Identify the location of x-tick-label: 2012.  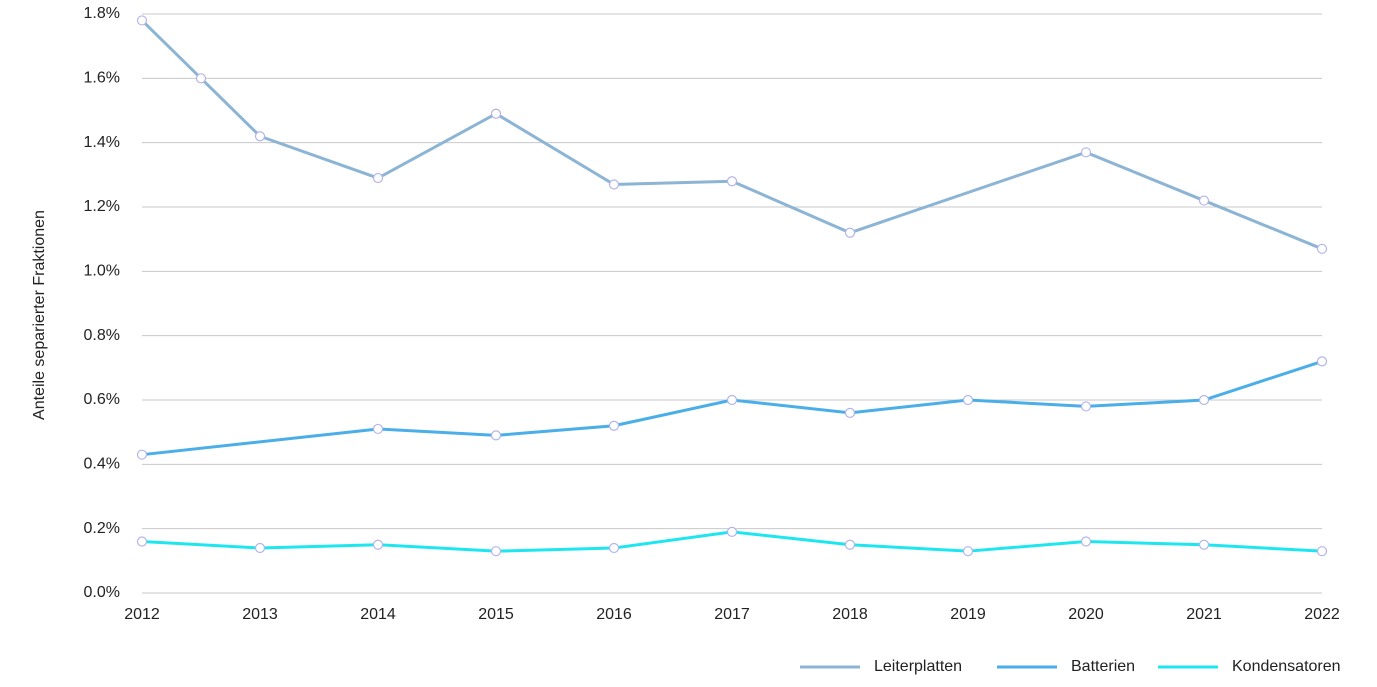
(142, 614).